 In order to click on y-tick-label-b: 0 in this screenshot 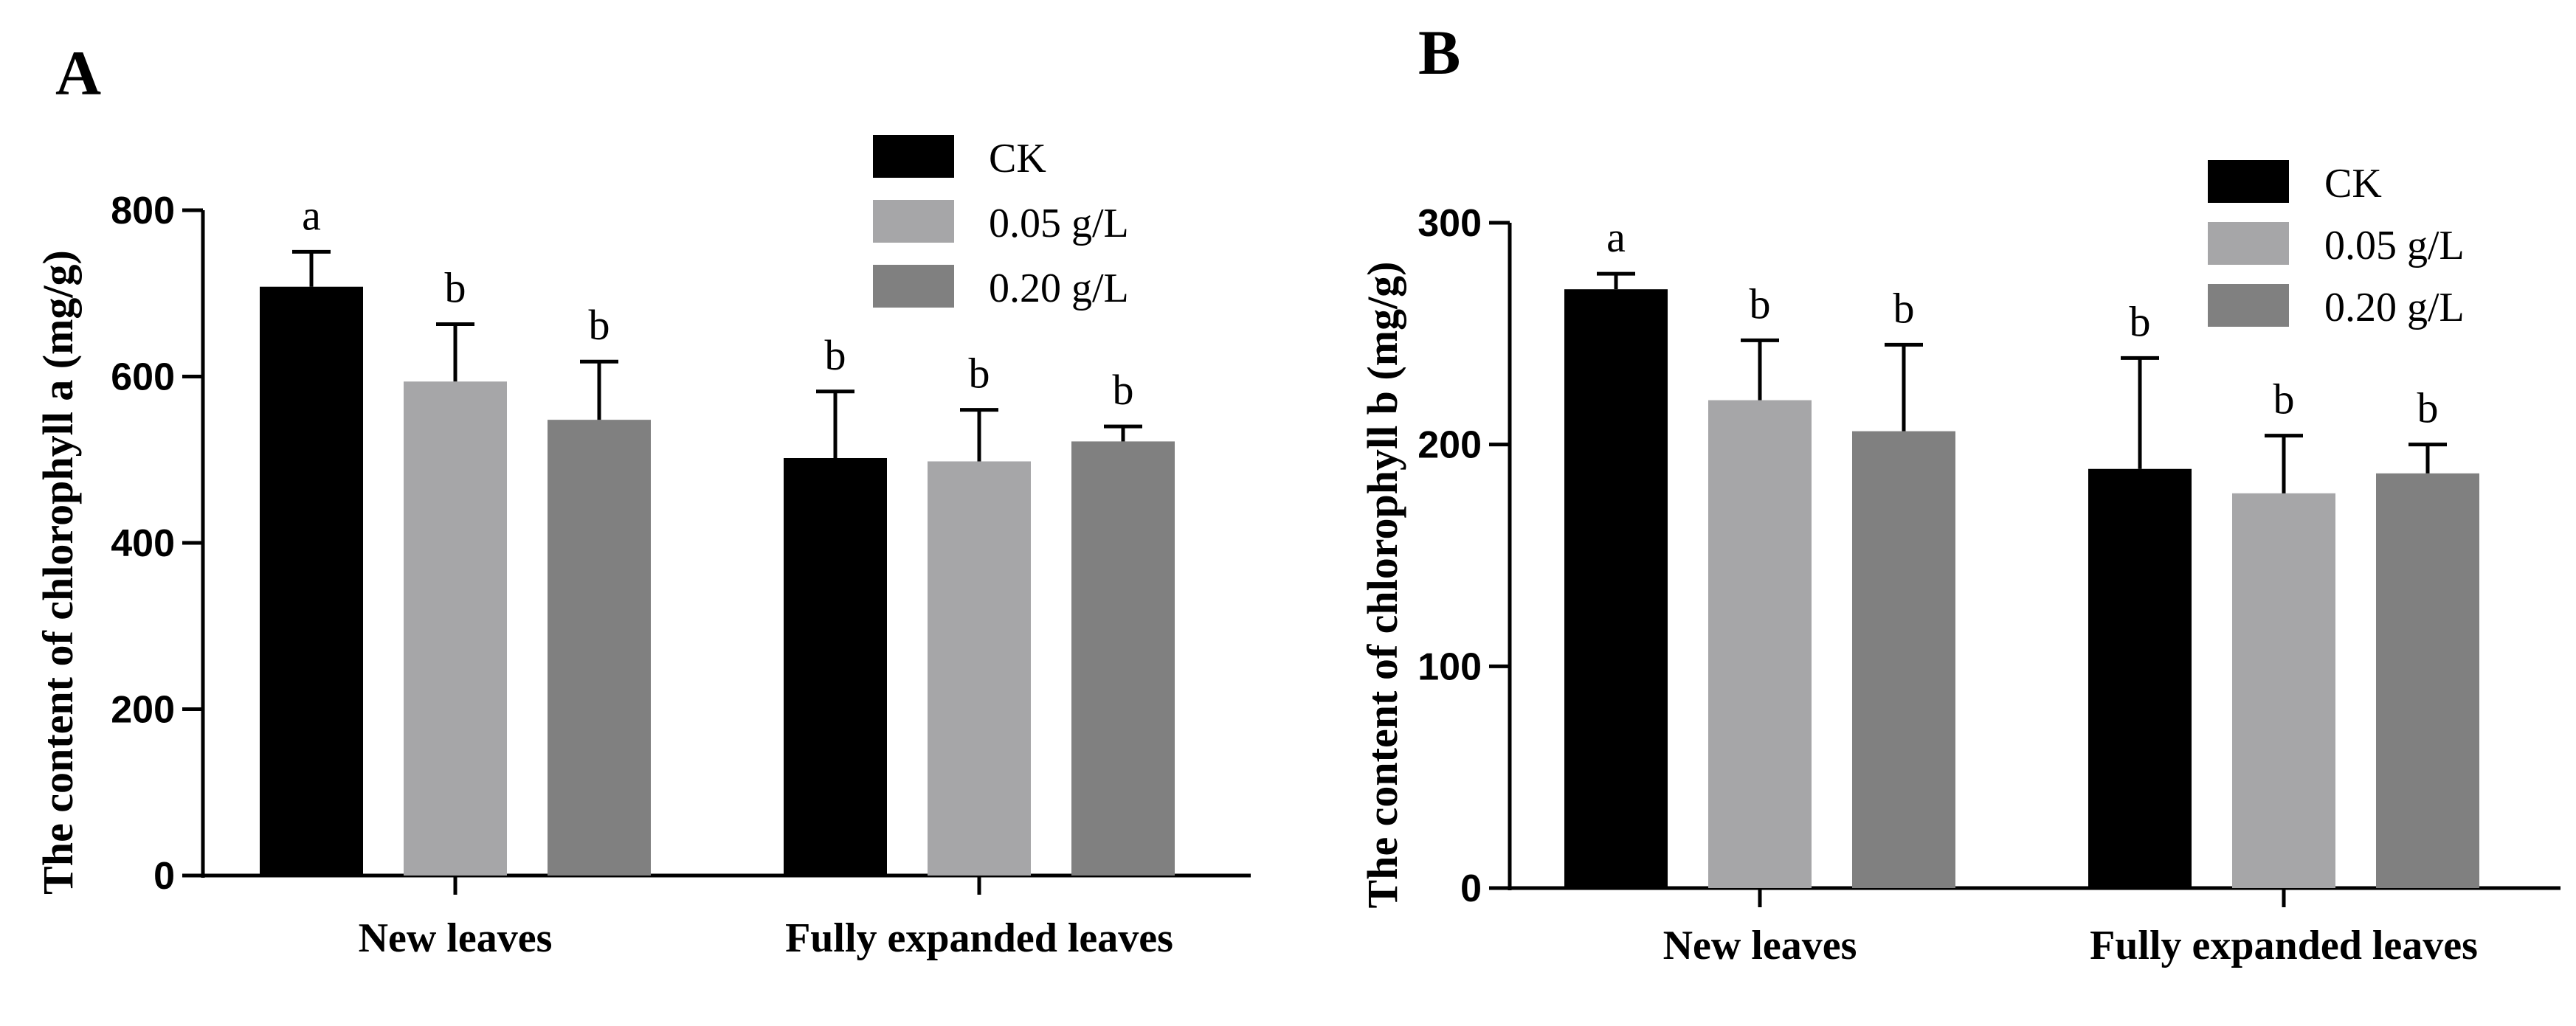, I will do `click(1471, 888)`.